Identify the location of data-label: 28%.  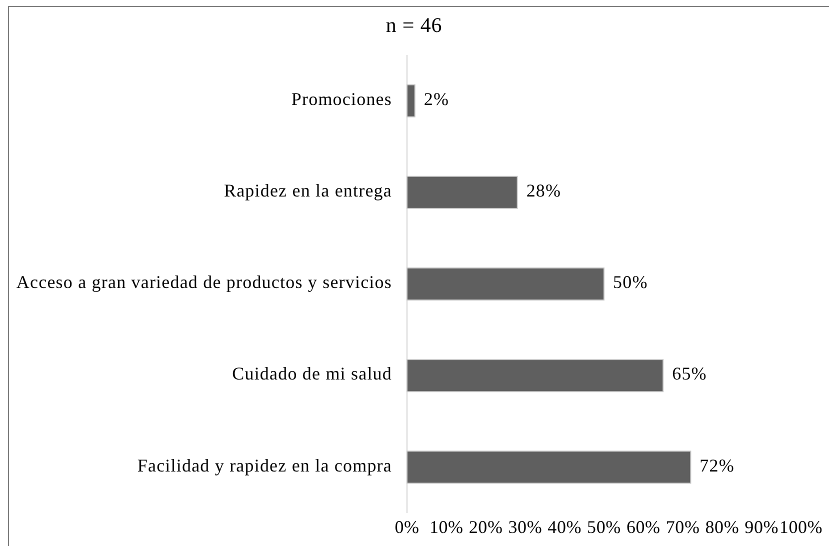
(544, 190).